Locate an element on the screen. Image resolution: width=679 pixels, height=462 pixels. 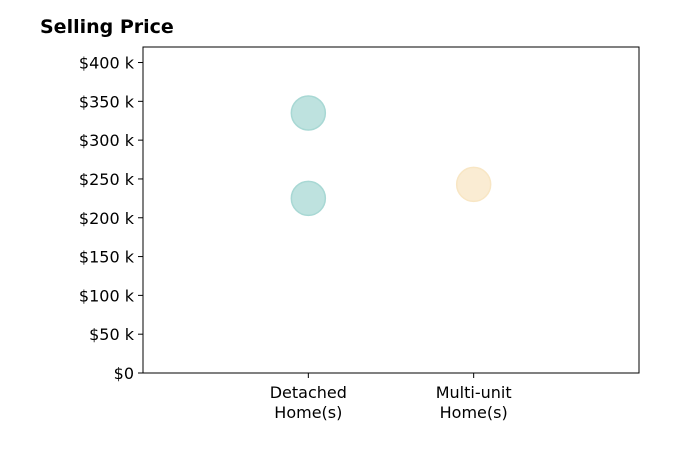
y-tick-label: $150 k is located at coordinates (107, 257).